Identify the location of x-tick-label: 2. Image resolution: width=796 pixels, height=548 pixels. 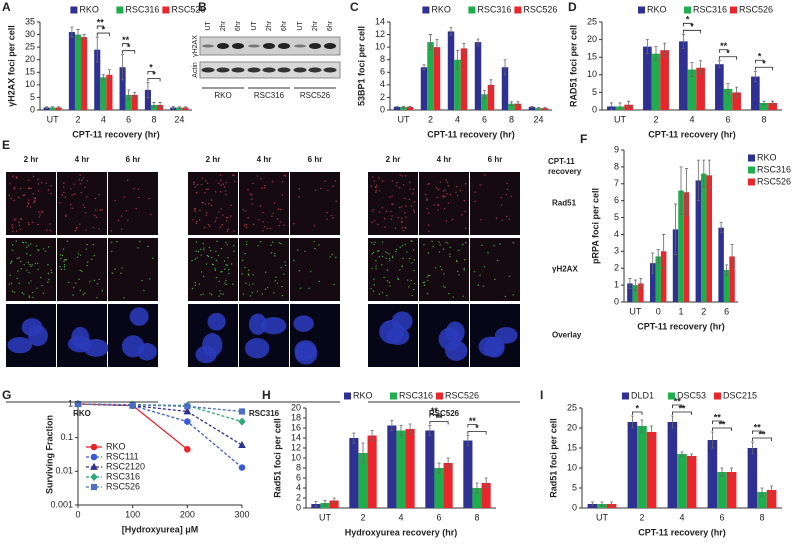
(77, 119).